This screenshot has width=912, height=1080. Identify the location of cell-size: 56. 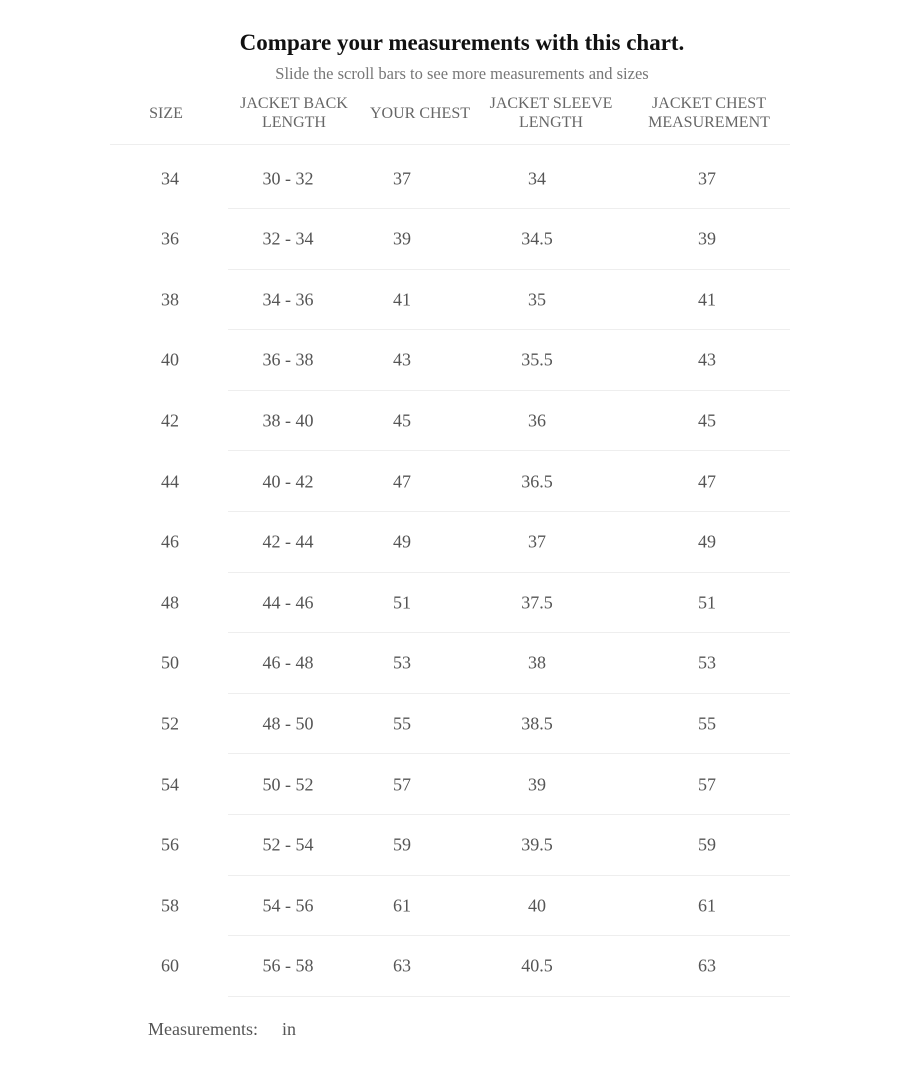
(170, 844).